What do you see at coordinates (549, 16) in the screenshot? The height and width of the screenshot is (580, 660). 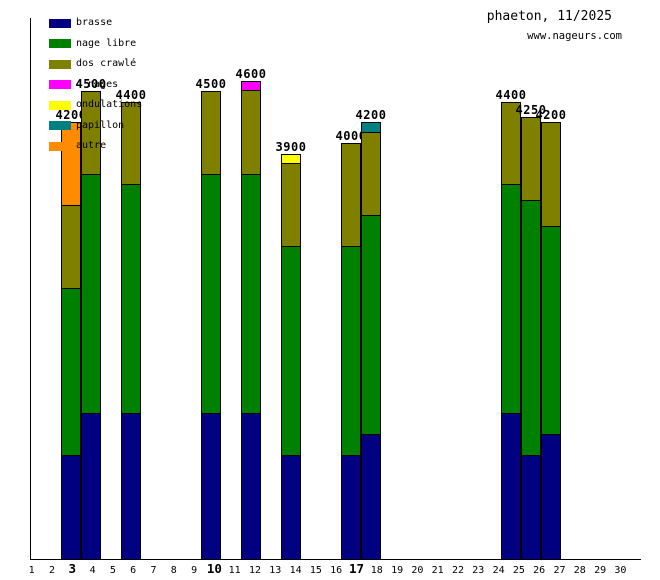 I see `page-title: phaeton, 11/2025` at bounding box center [549, 16].